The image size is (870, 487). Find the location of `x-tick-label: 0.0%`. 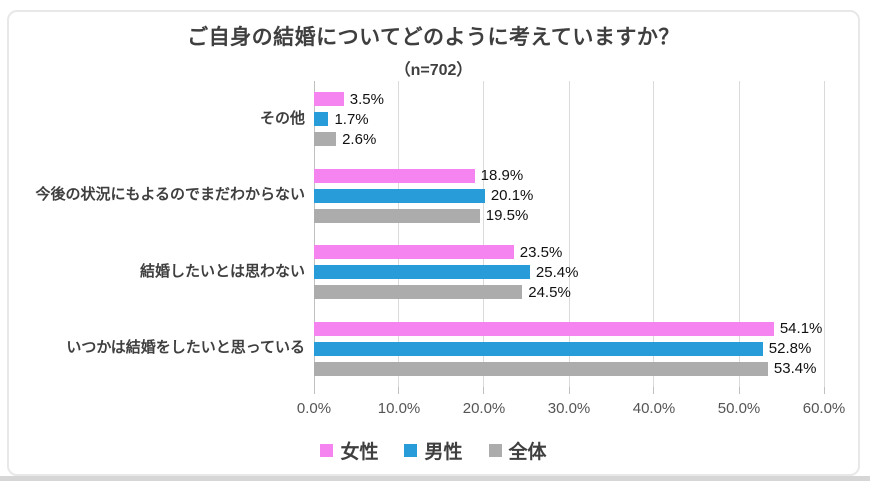

x-tick-label: 0.0% is located at coordinates (314, 408).